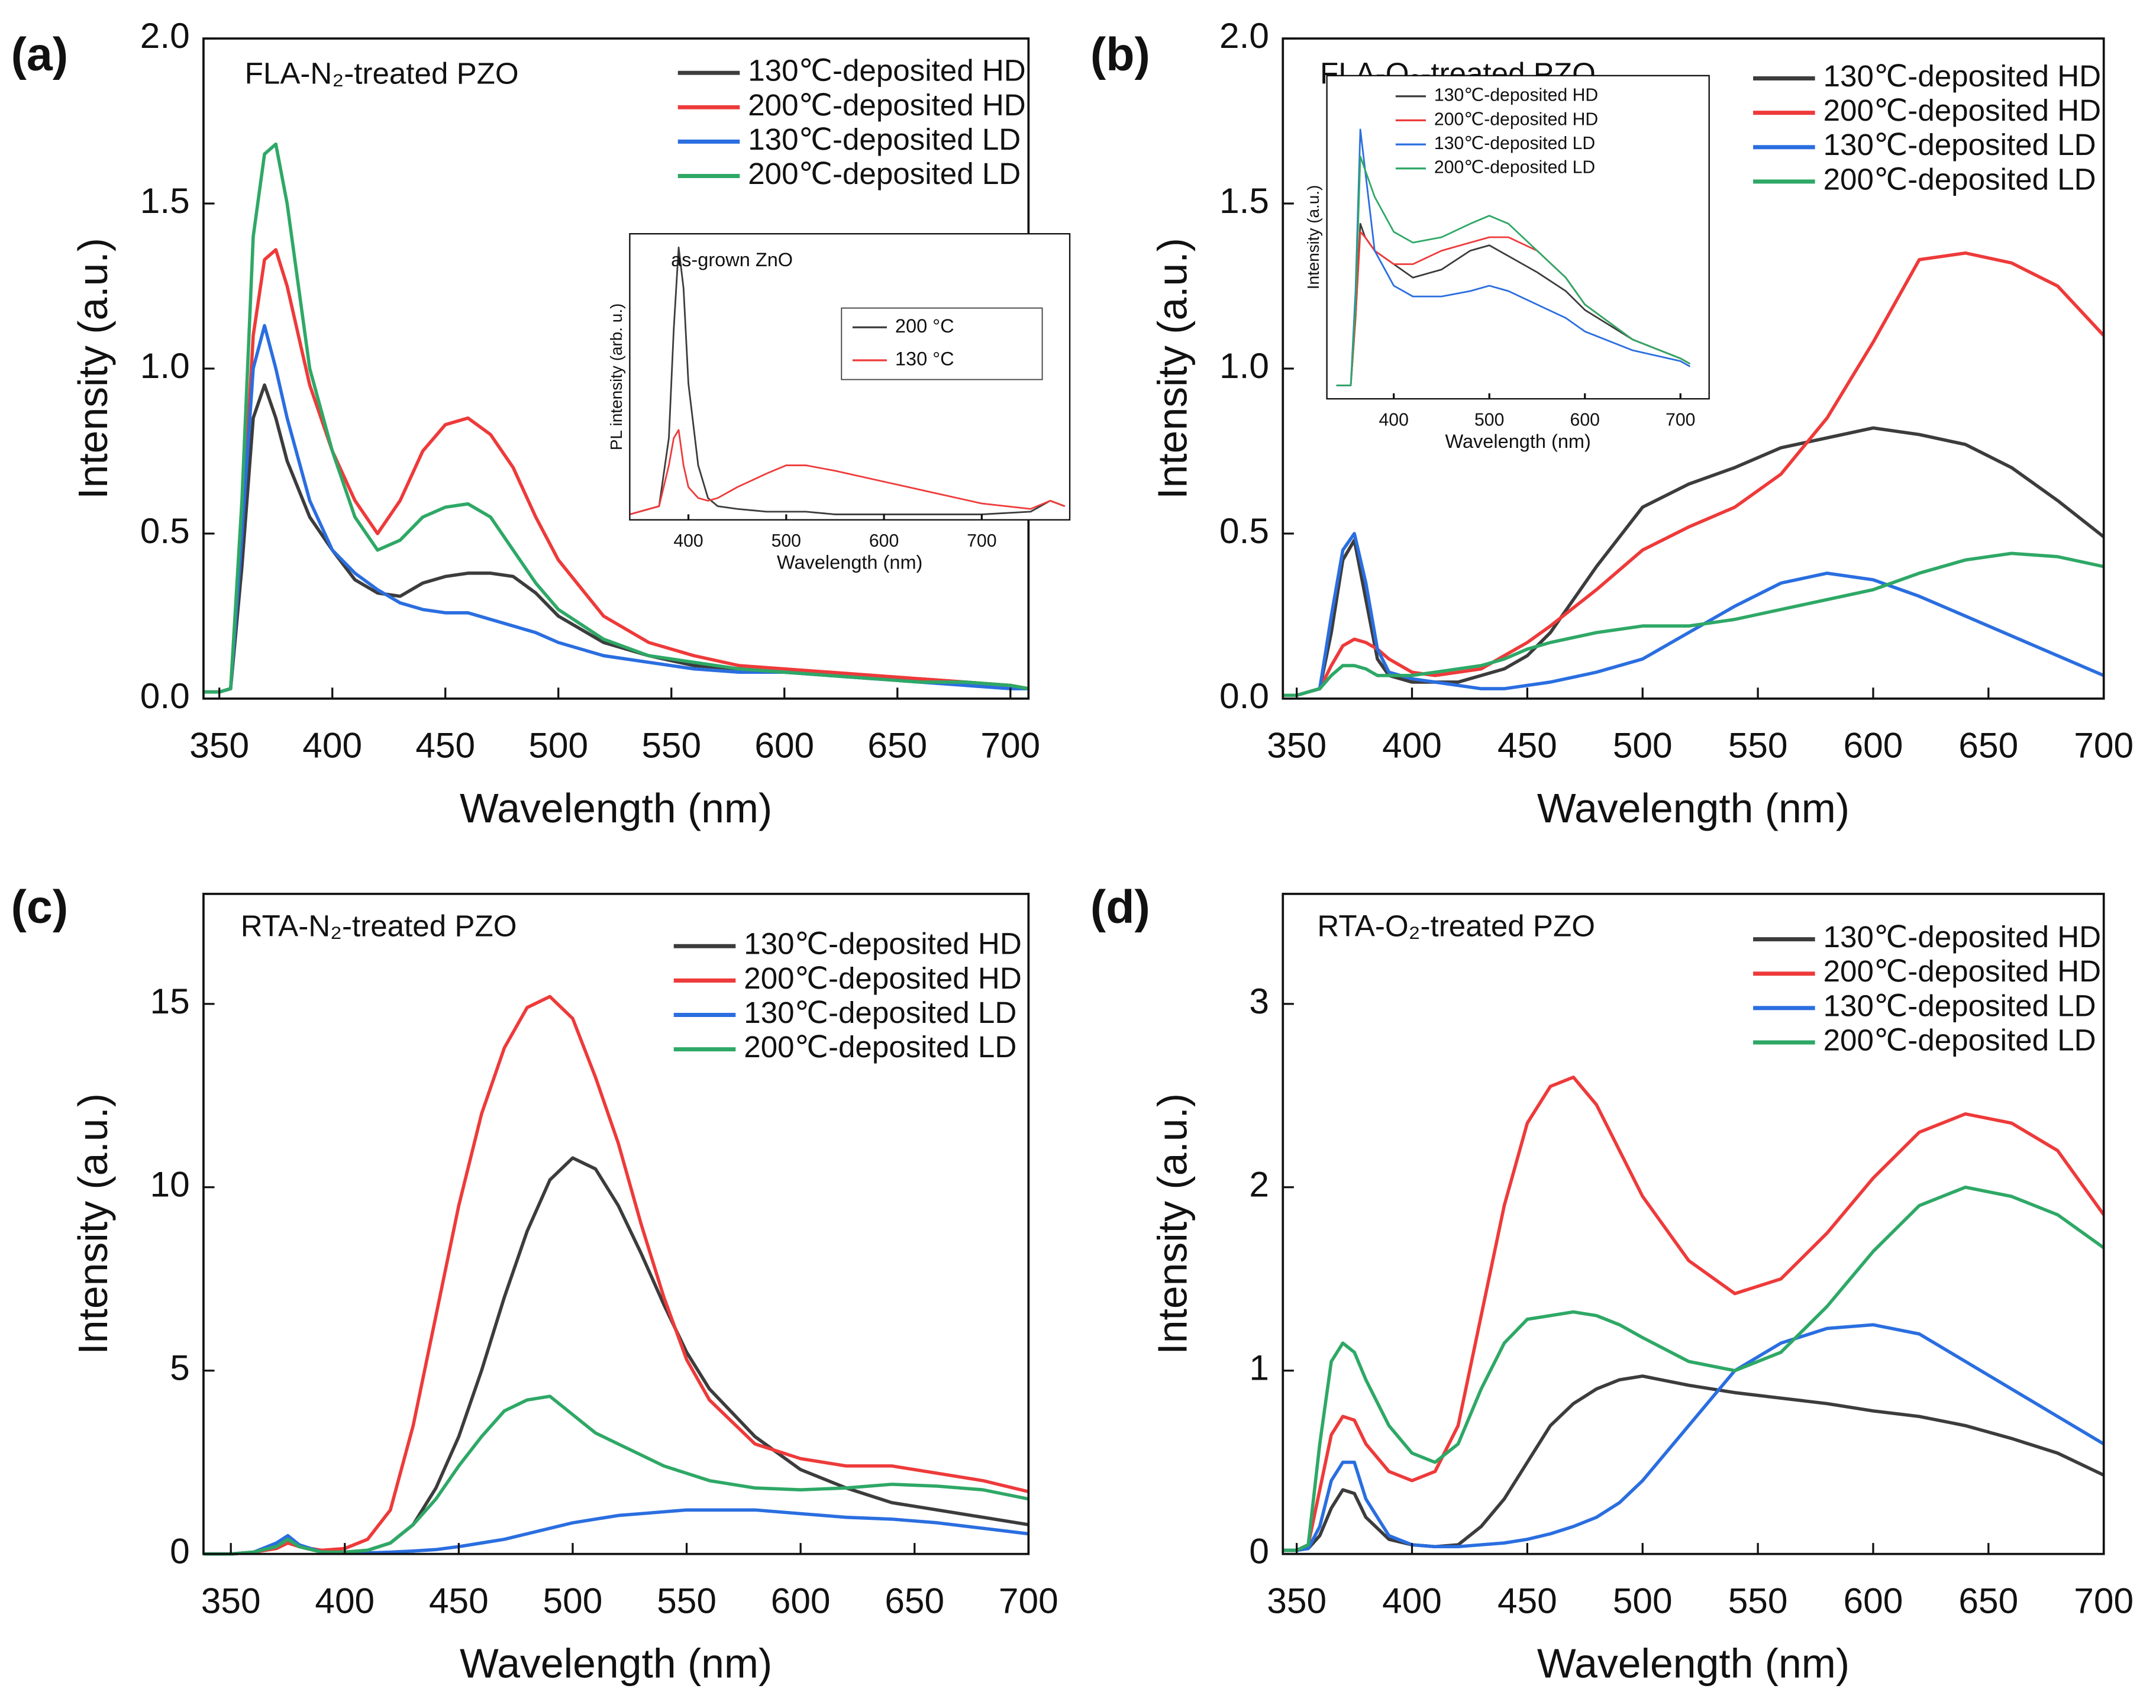 This screenshot has width=2156, height=1708. What do you see at coordinates (382, 73) in the screenshot?
I see `panel-title: FLA-N₂-treated PZO` at bounding box center [382, 73].